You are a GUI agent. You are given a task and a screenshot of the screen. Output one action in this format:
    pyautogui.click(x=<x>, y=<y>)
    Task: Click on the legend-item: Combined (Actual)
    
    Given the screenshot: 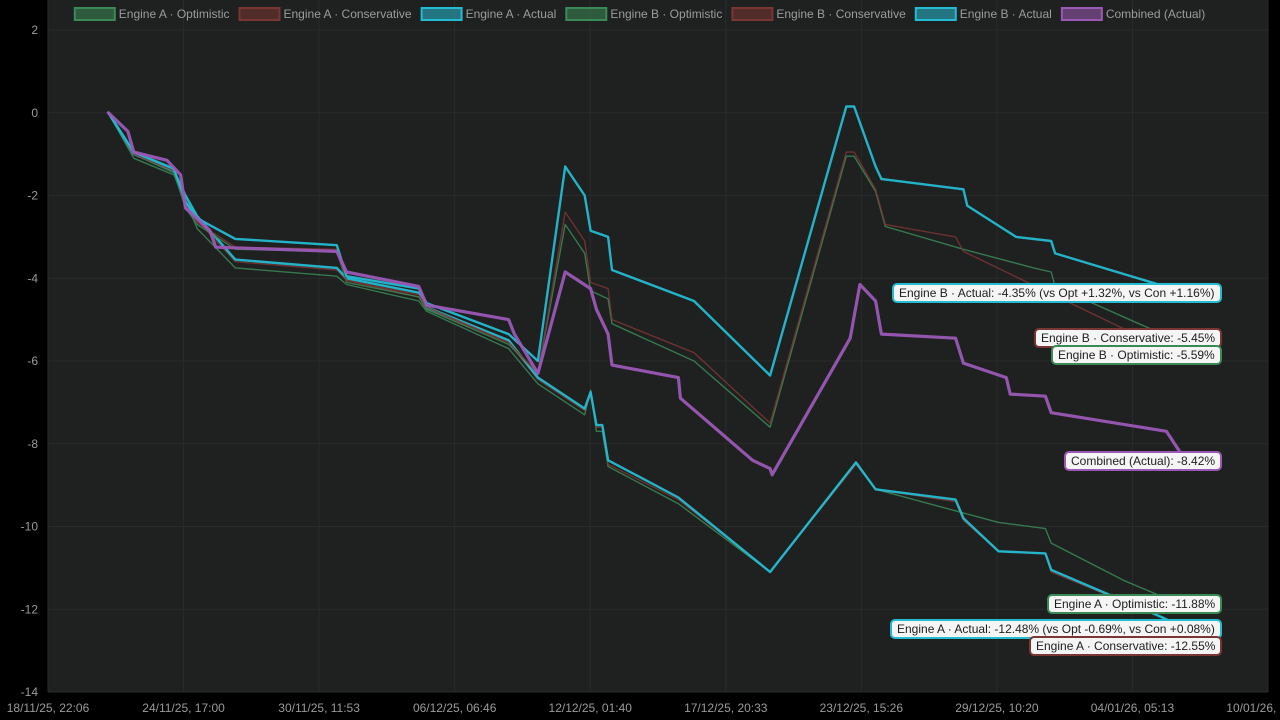 What is the action you would take?
    pyautogui.click(x=1132, y=14)
    